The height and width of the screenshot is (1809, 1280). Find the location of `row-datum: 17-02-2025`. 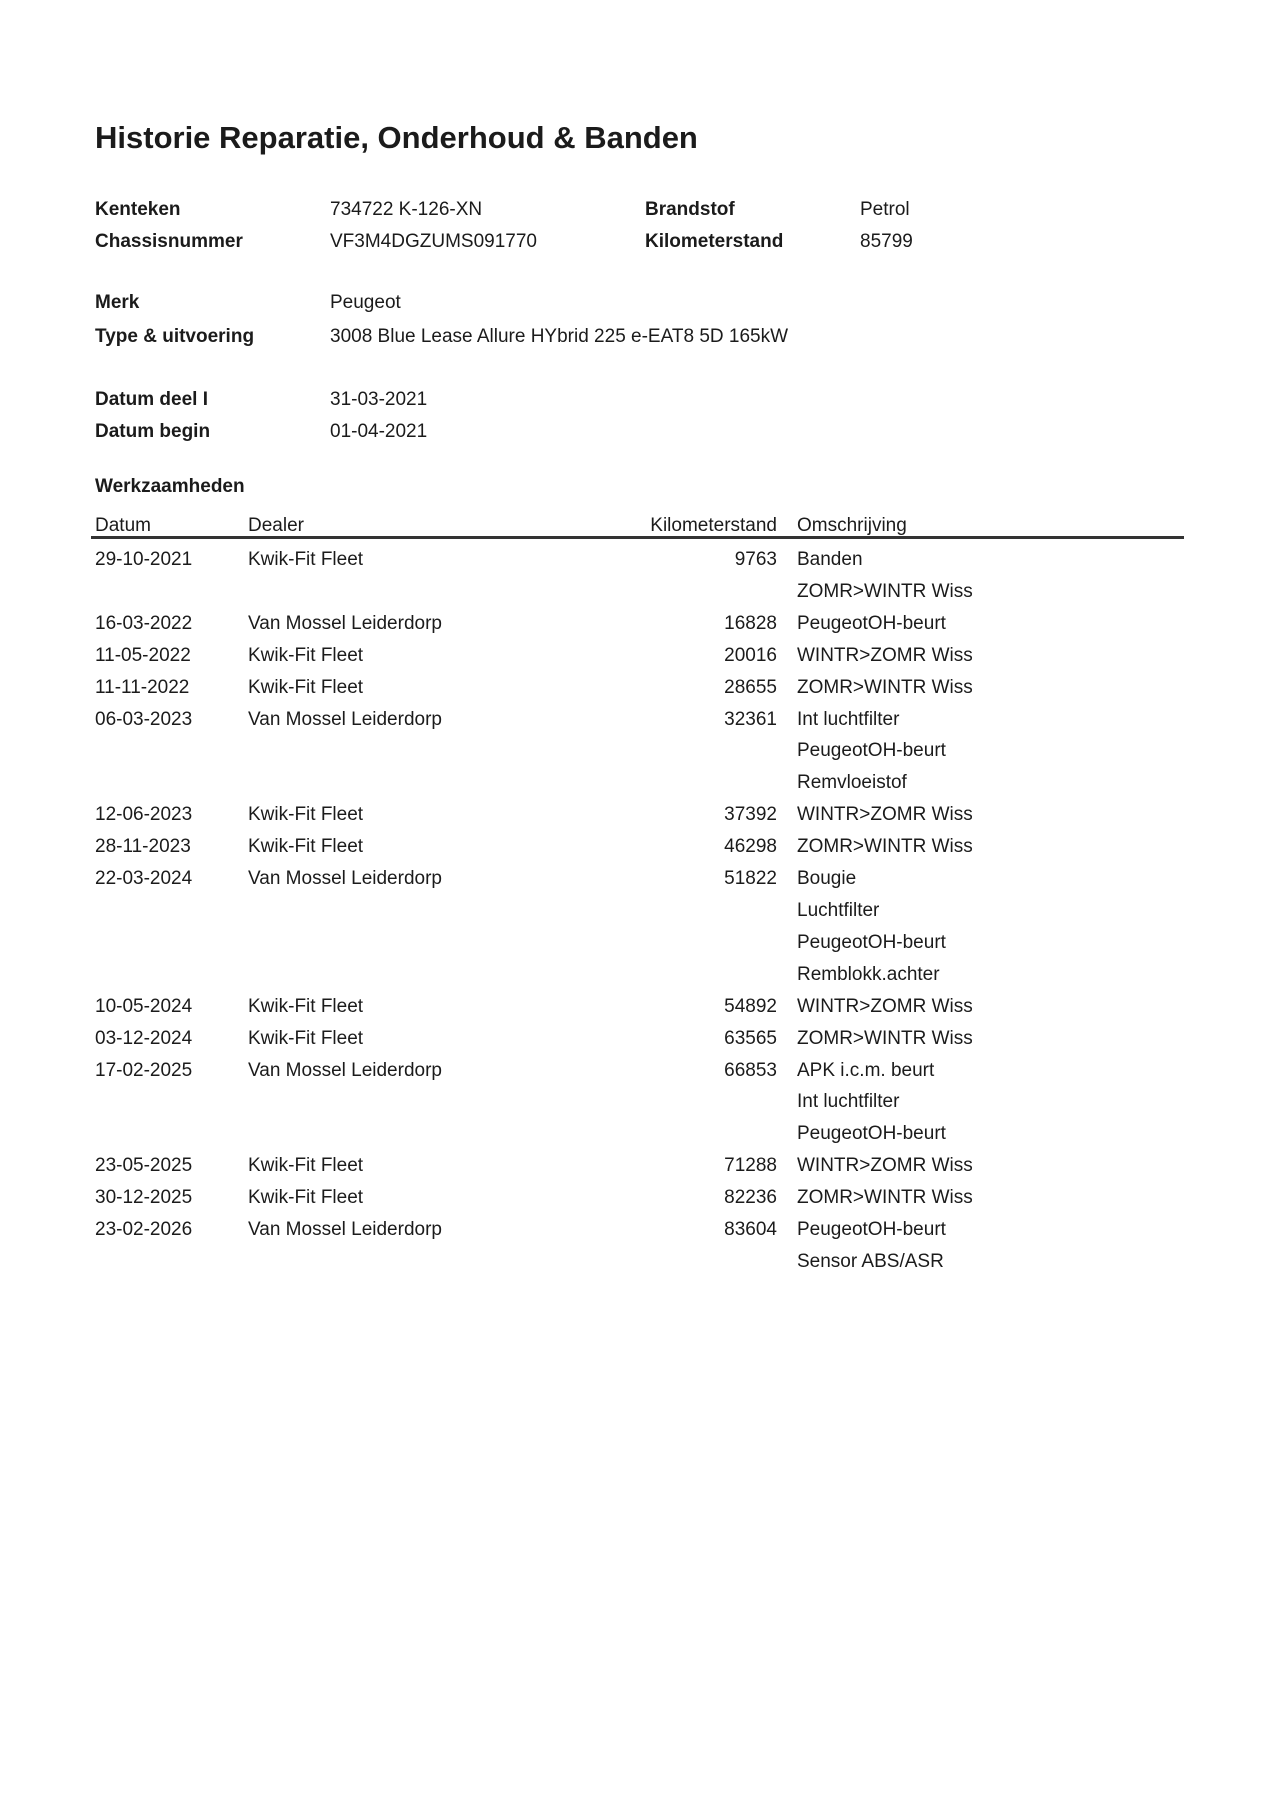

row-datum: 17-02-2025 is located at coordinates (144, 1070).